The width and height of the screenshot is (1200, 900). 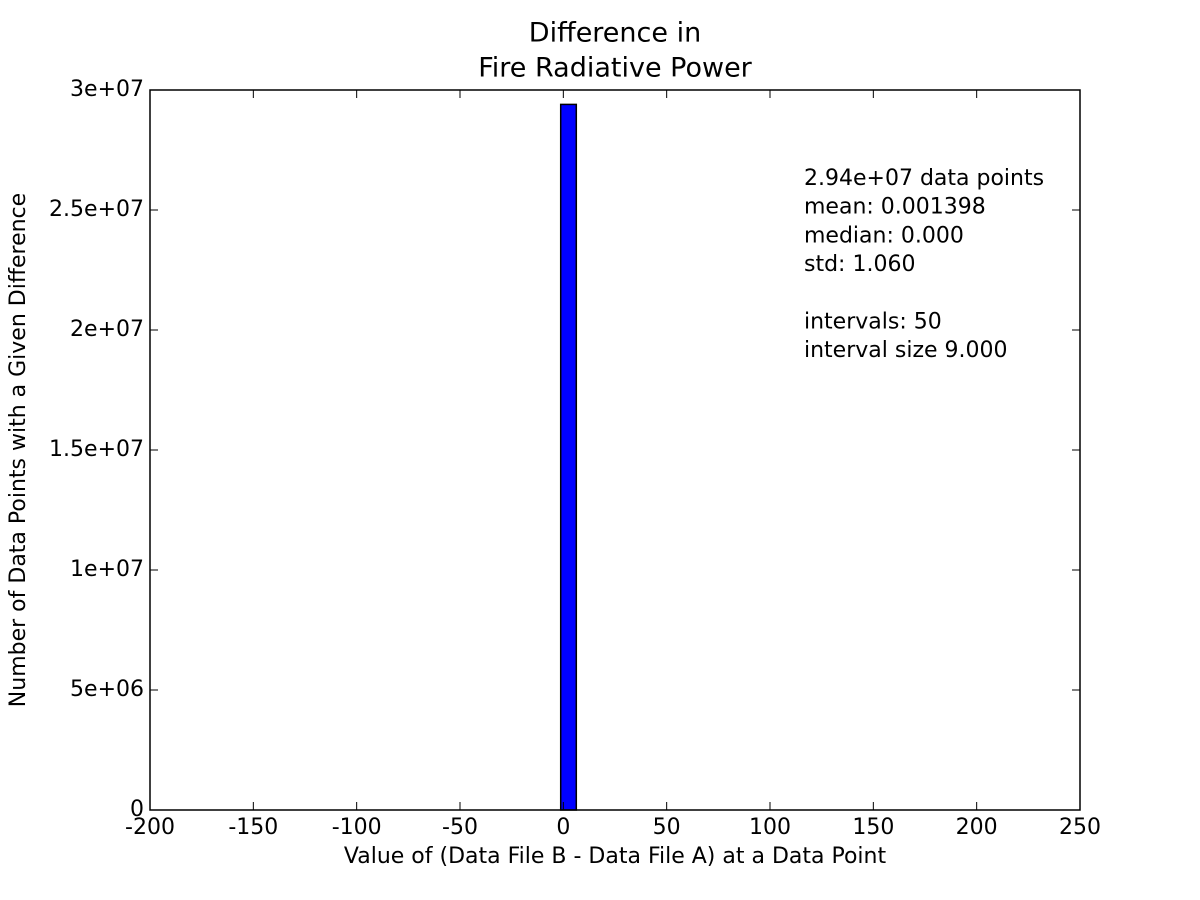 I want to click on annotation: mean: 0.001398, so click(x=895, y=207).